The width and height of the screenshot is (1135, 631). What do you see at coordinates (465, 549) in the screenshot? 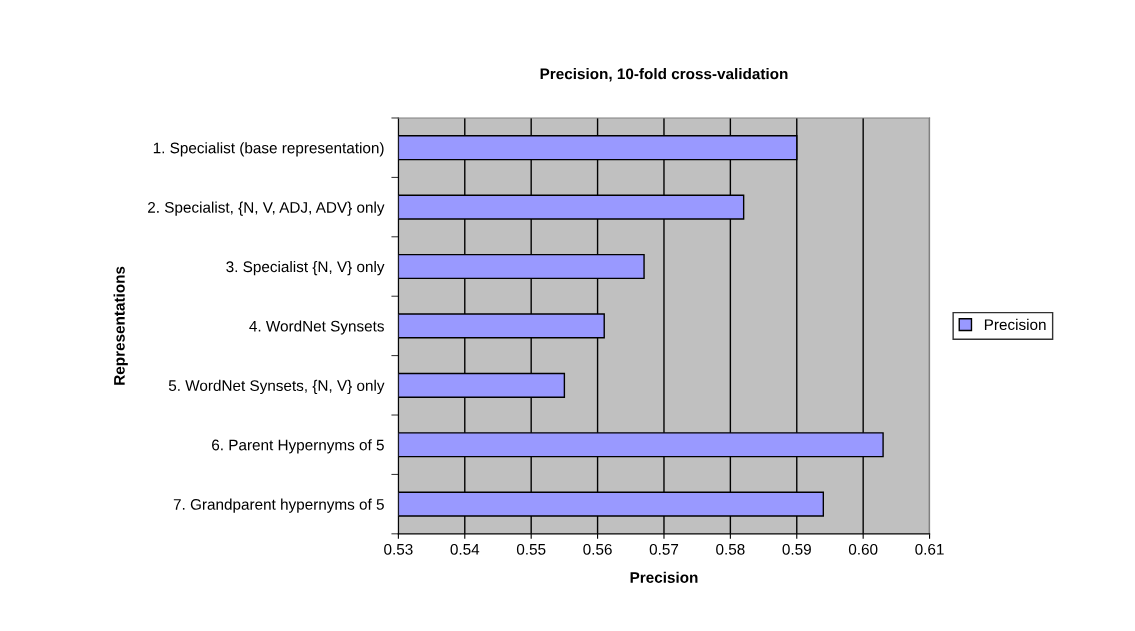
I see `x-tick-label: 0.54` at bounding box center [465, 549].